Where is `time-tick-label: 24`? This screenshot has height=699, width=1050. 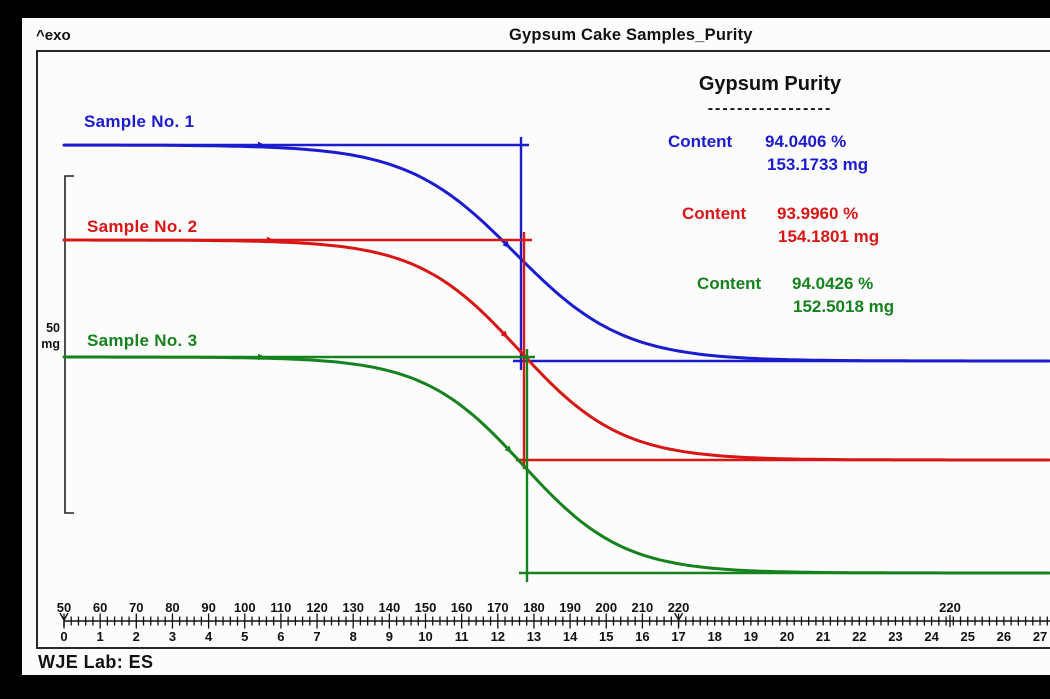
time-tick-label: 24 is located at coordinates (931, 636).